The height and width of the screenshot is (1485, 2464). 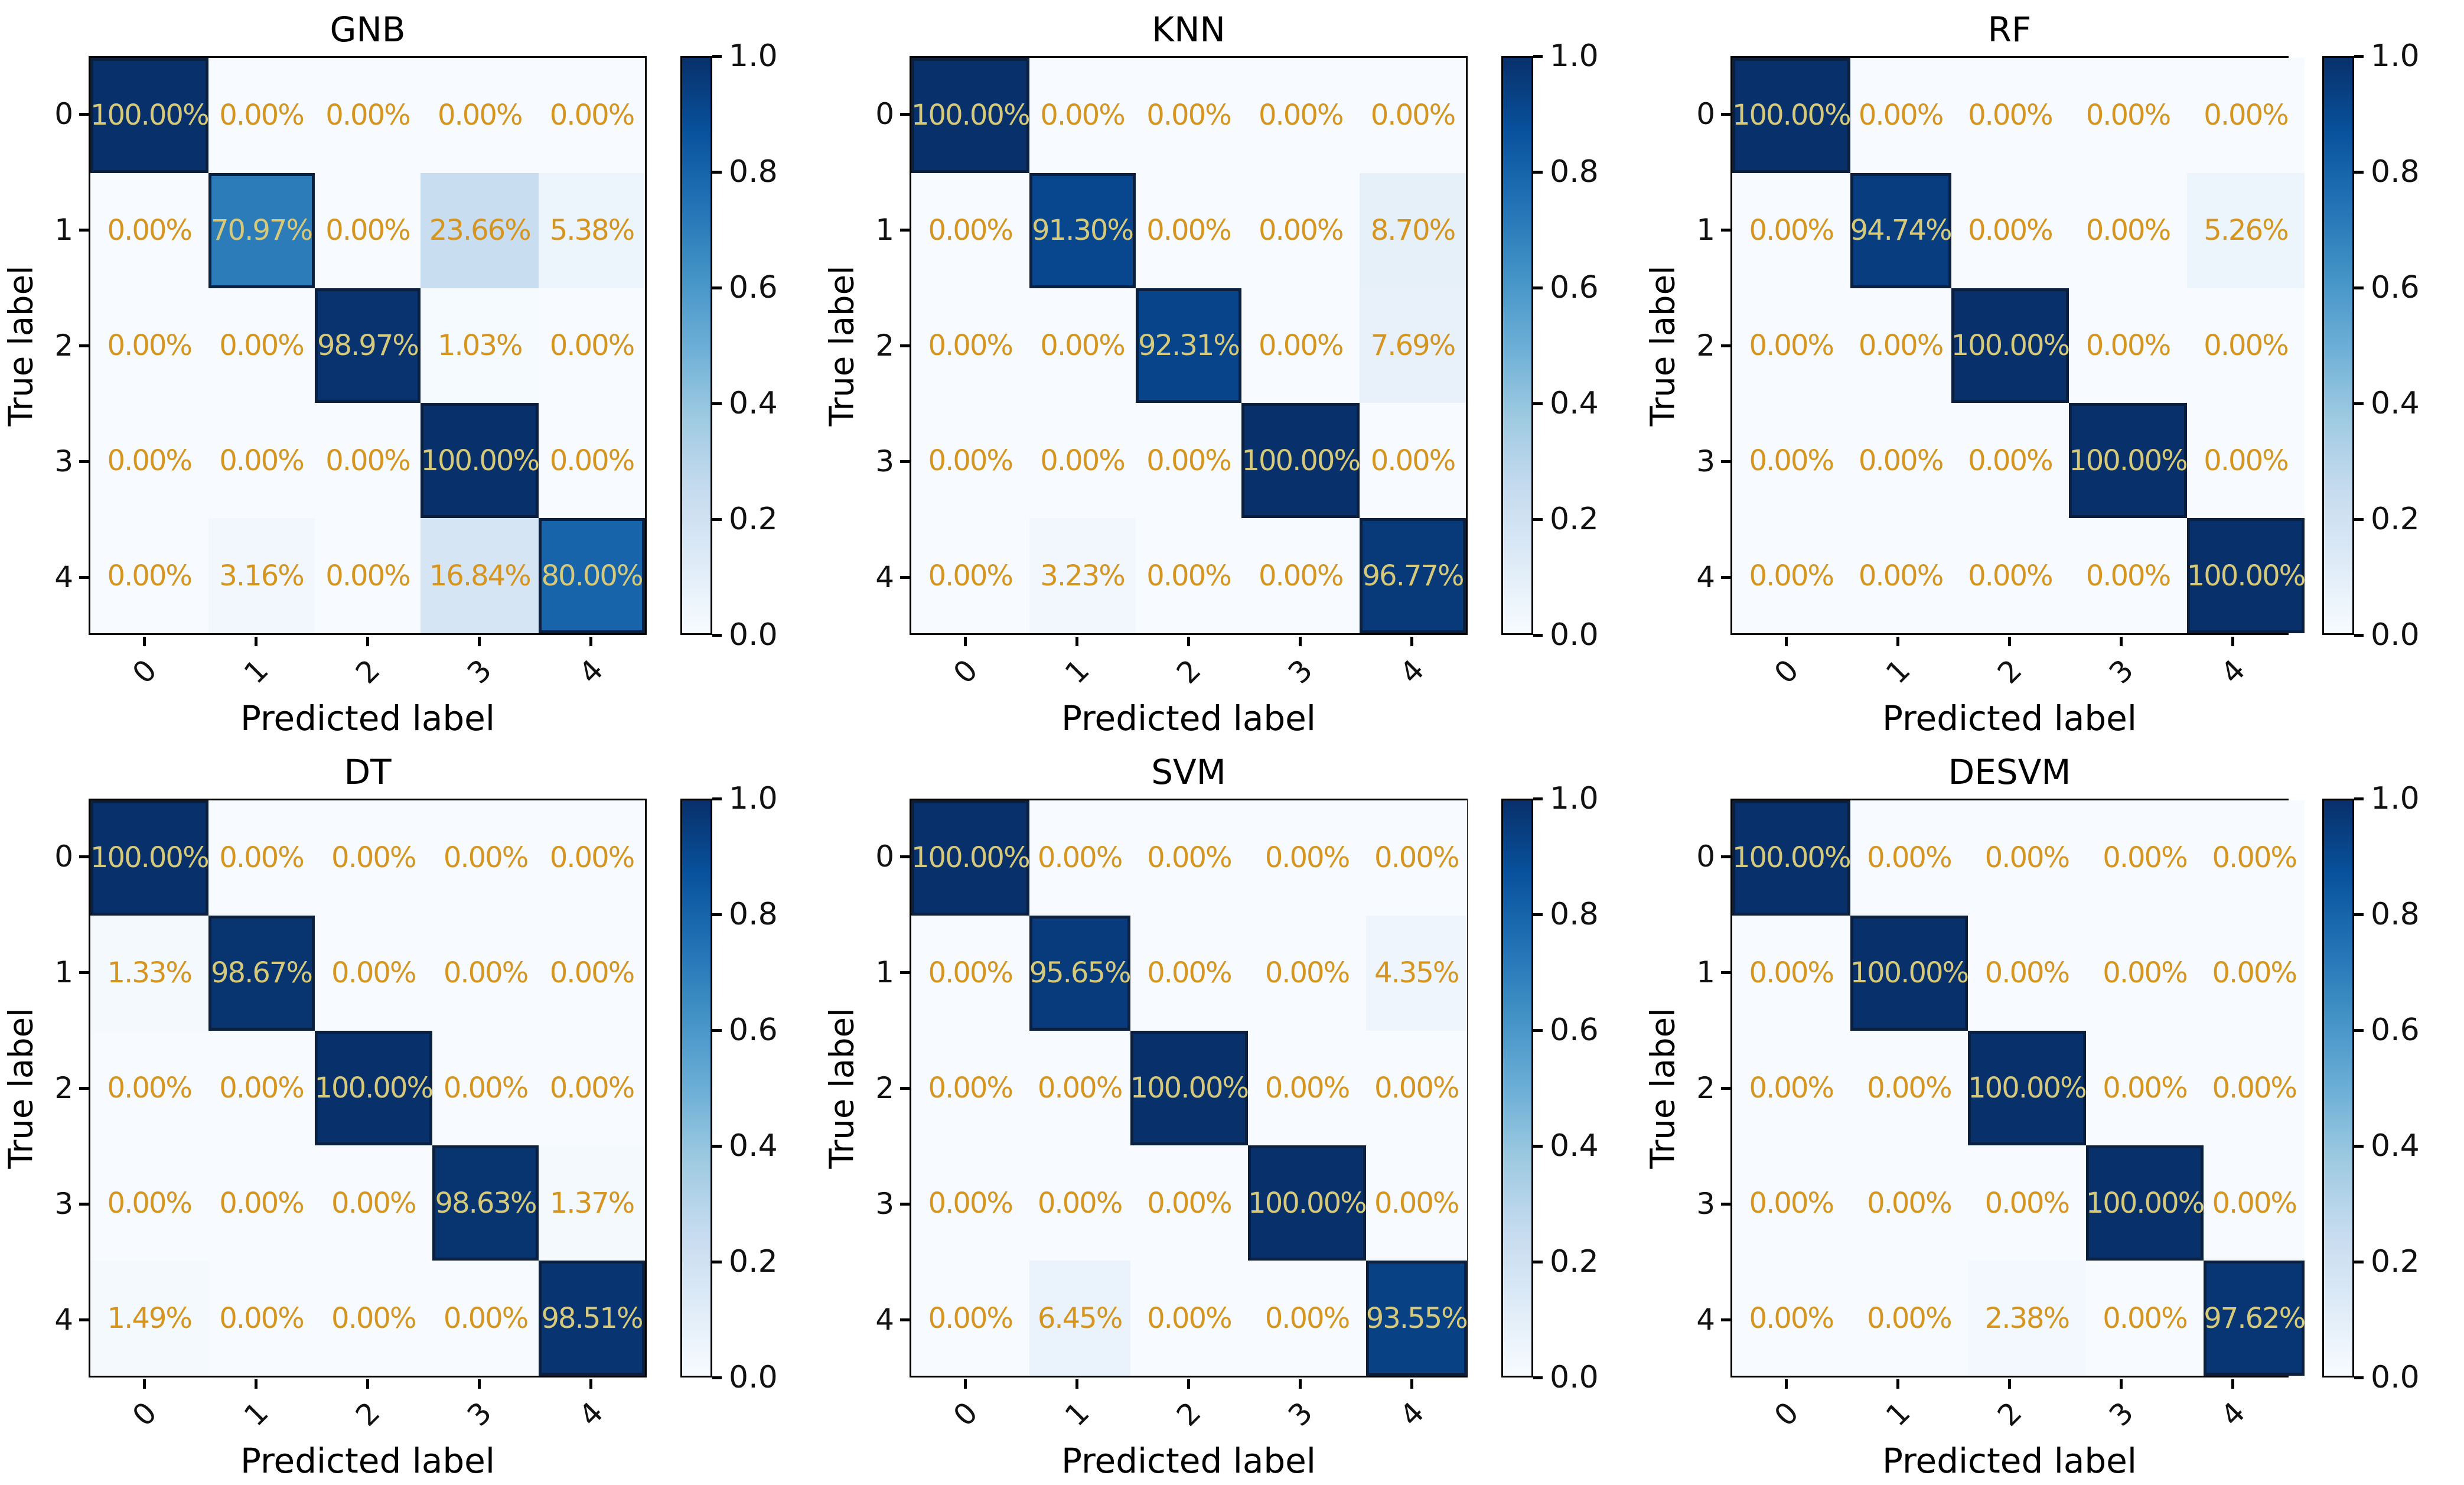 I want to click on x-tick: 3, so click(x=2121, y=672).